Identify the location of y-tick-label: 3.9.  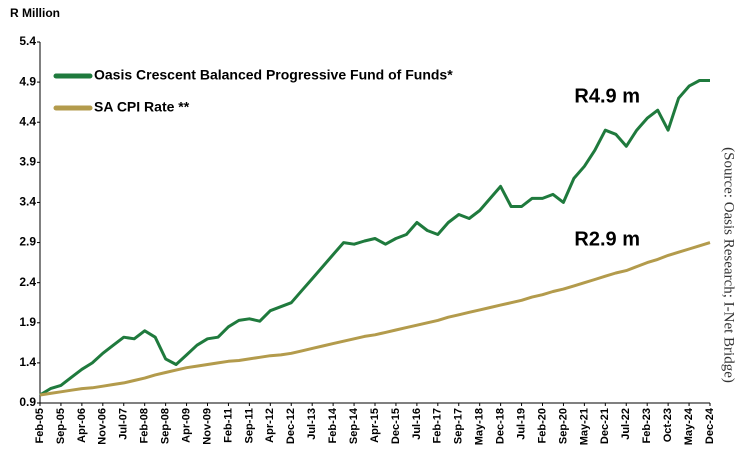
(27, 162).